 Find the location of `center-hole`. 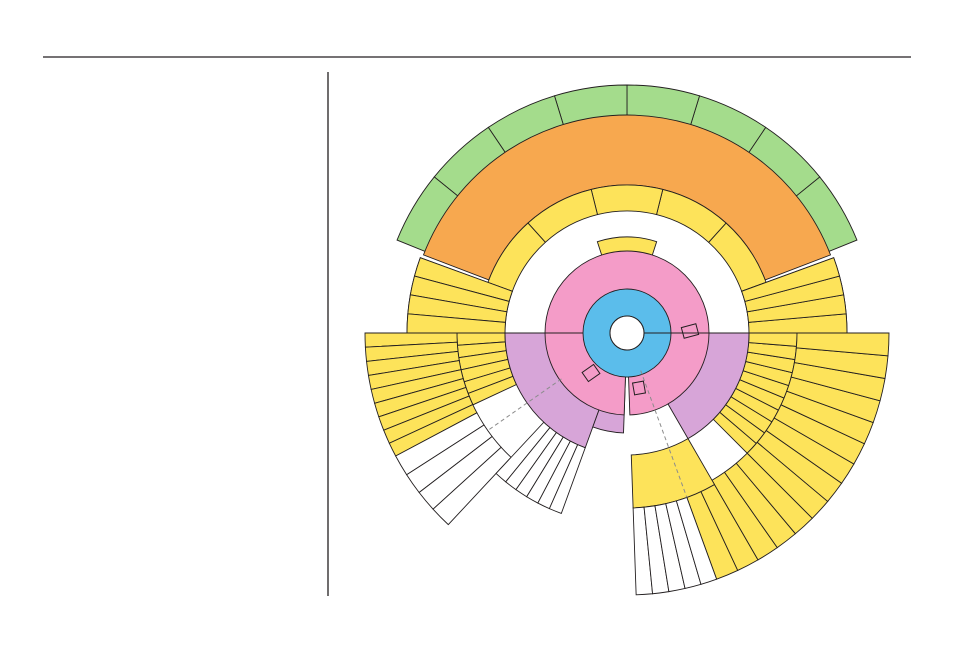

center-hole is located at coordinates (627, 333).